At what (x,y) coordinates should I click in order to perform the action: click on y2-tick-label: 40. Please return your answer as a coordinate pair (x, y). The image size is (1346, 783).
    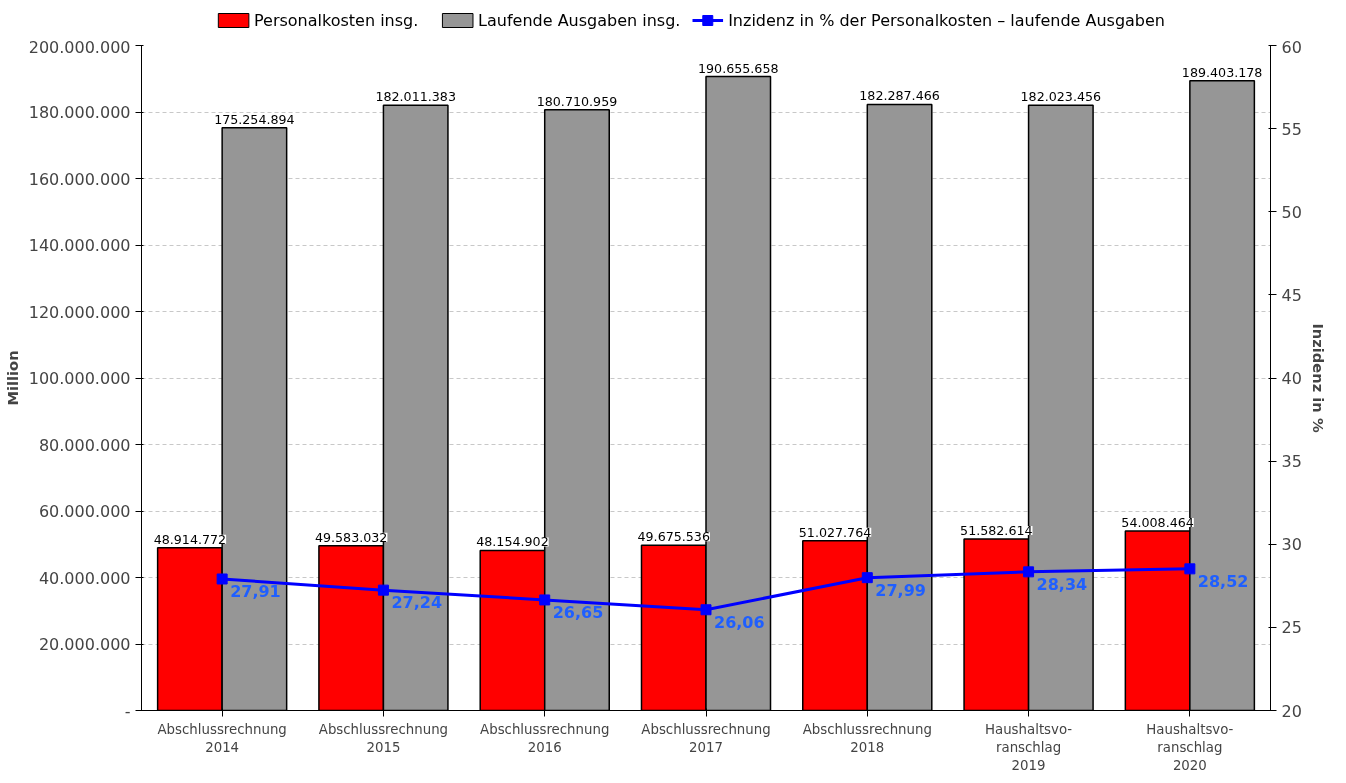
    Looking at the image, I should click on (1291, 378).